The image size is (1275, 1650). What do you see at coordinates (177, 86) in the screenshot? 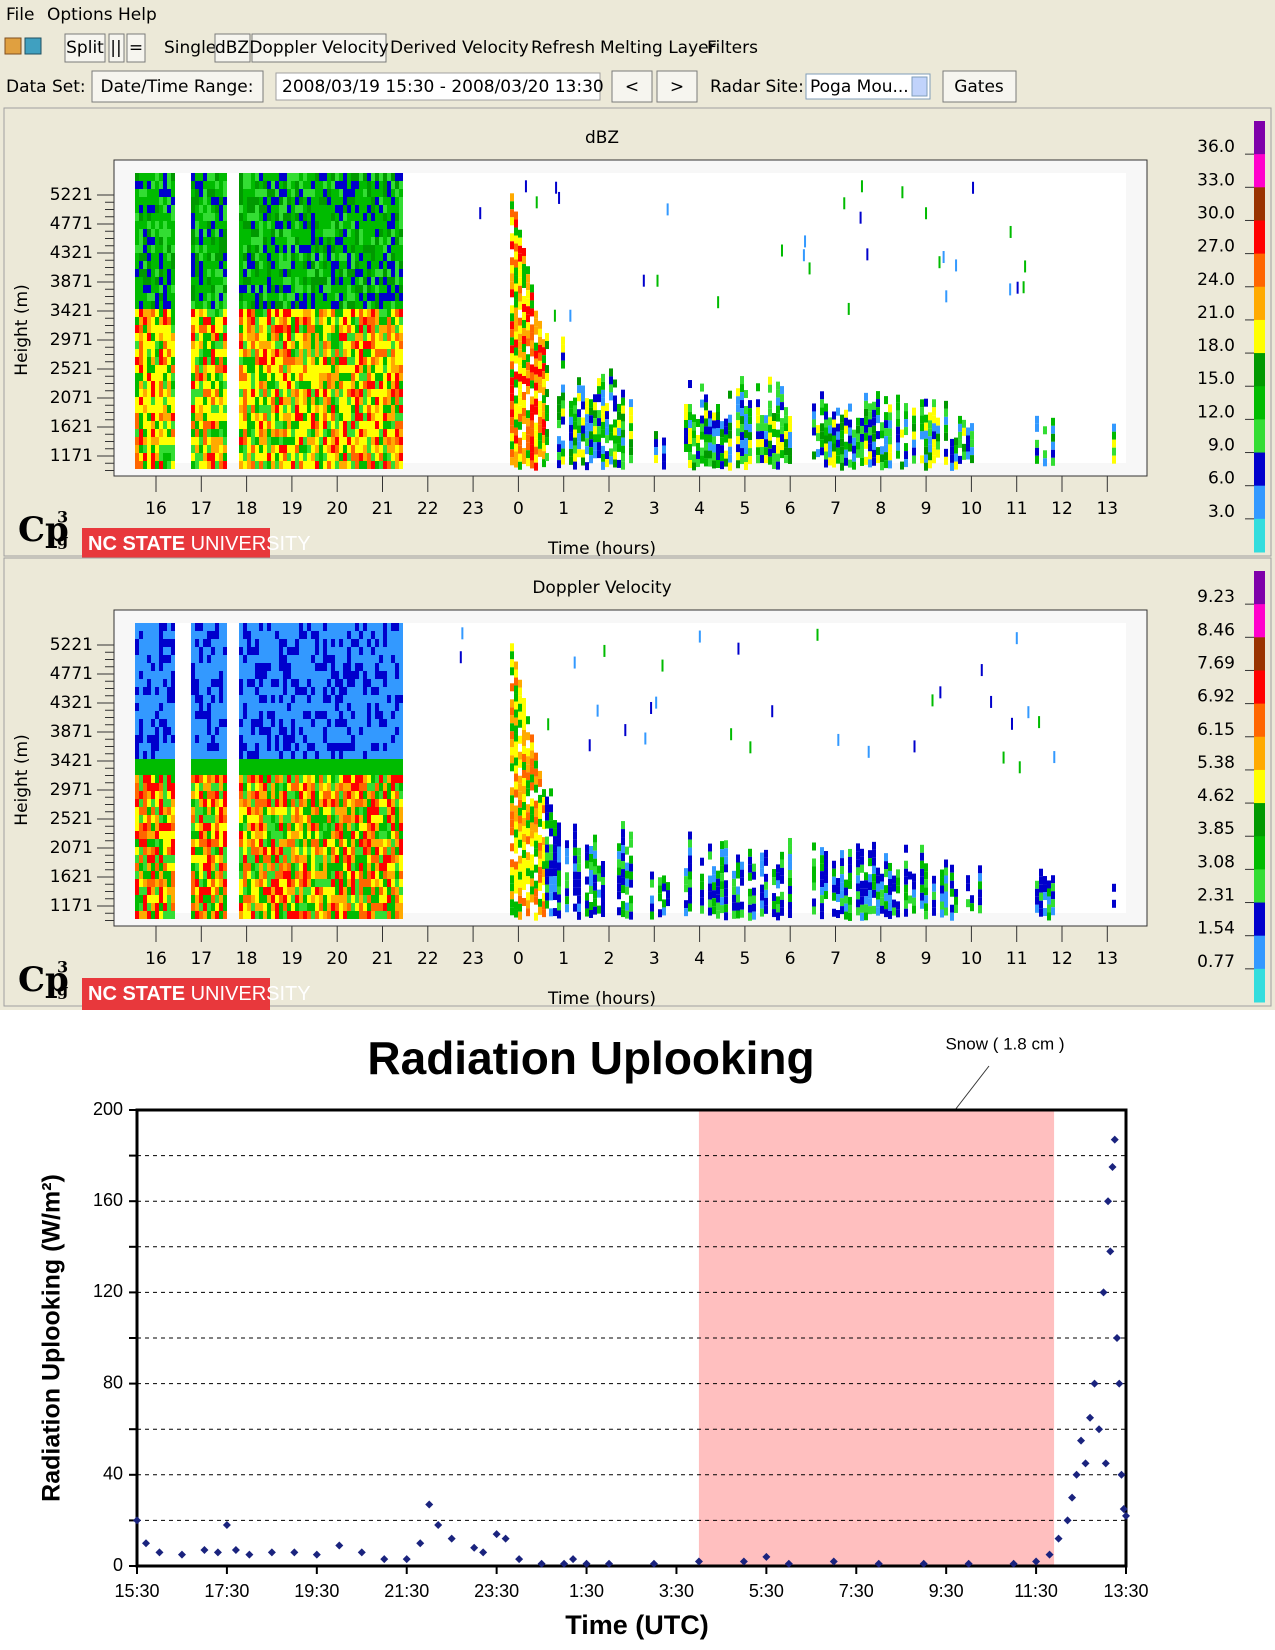
I see `range-button` at bounding box center [177, 86].